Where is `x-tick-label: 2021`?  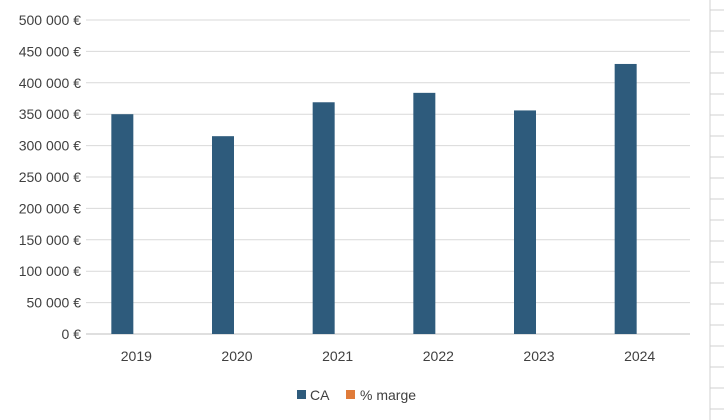 x-tick-label: 2021 is located at coordinates (337, 356).